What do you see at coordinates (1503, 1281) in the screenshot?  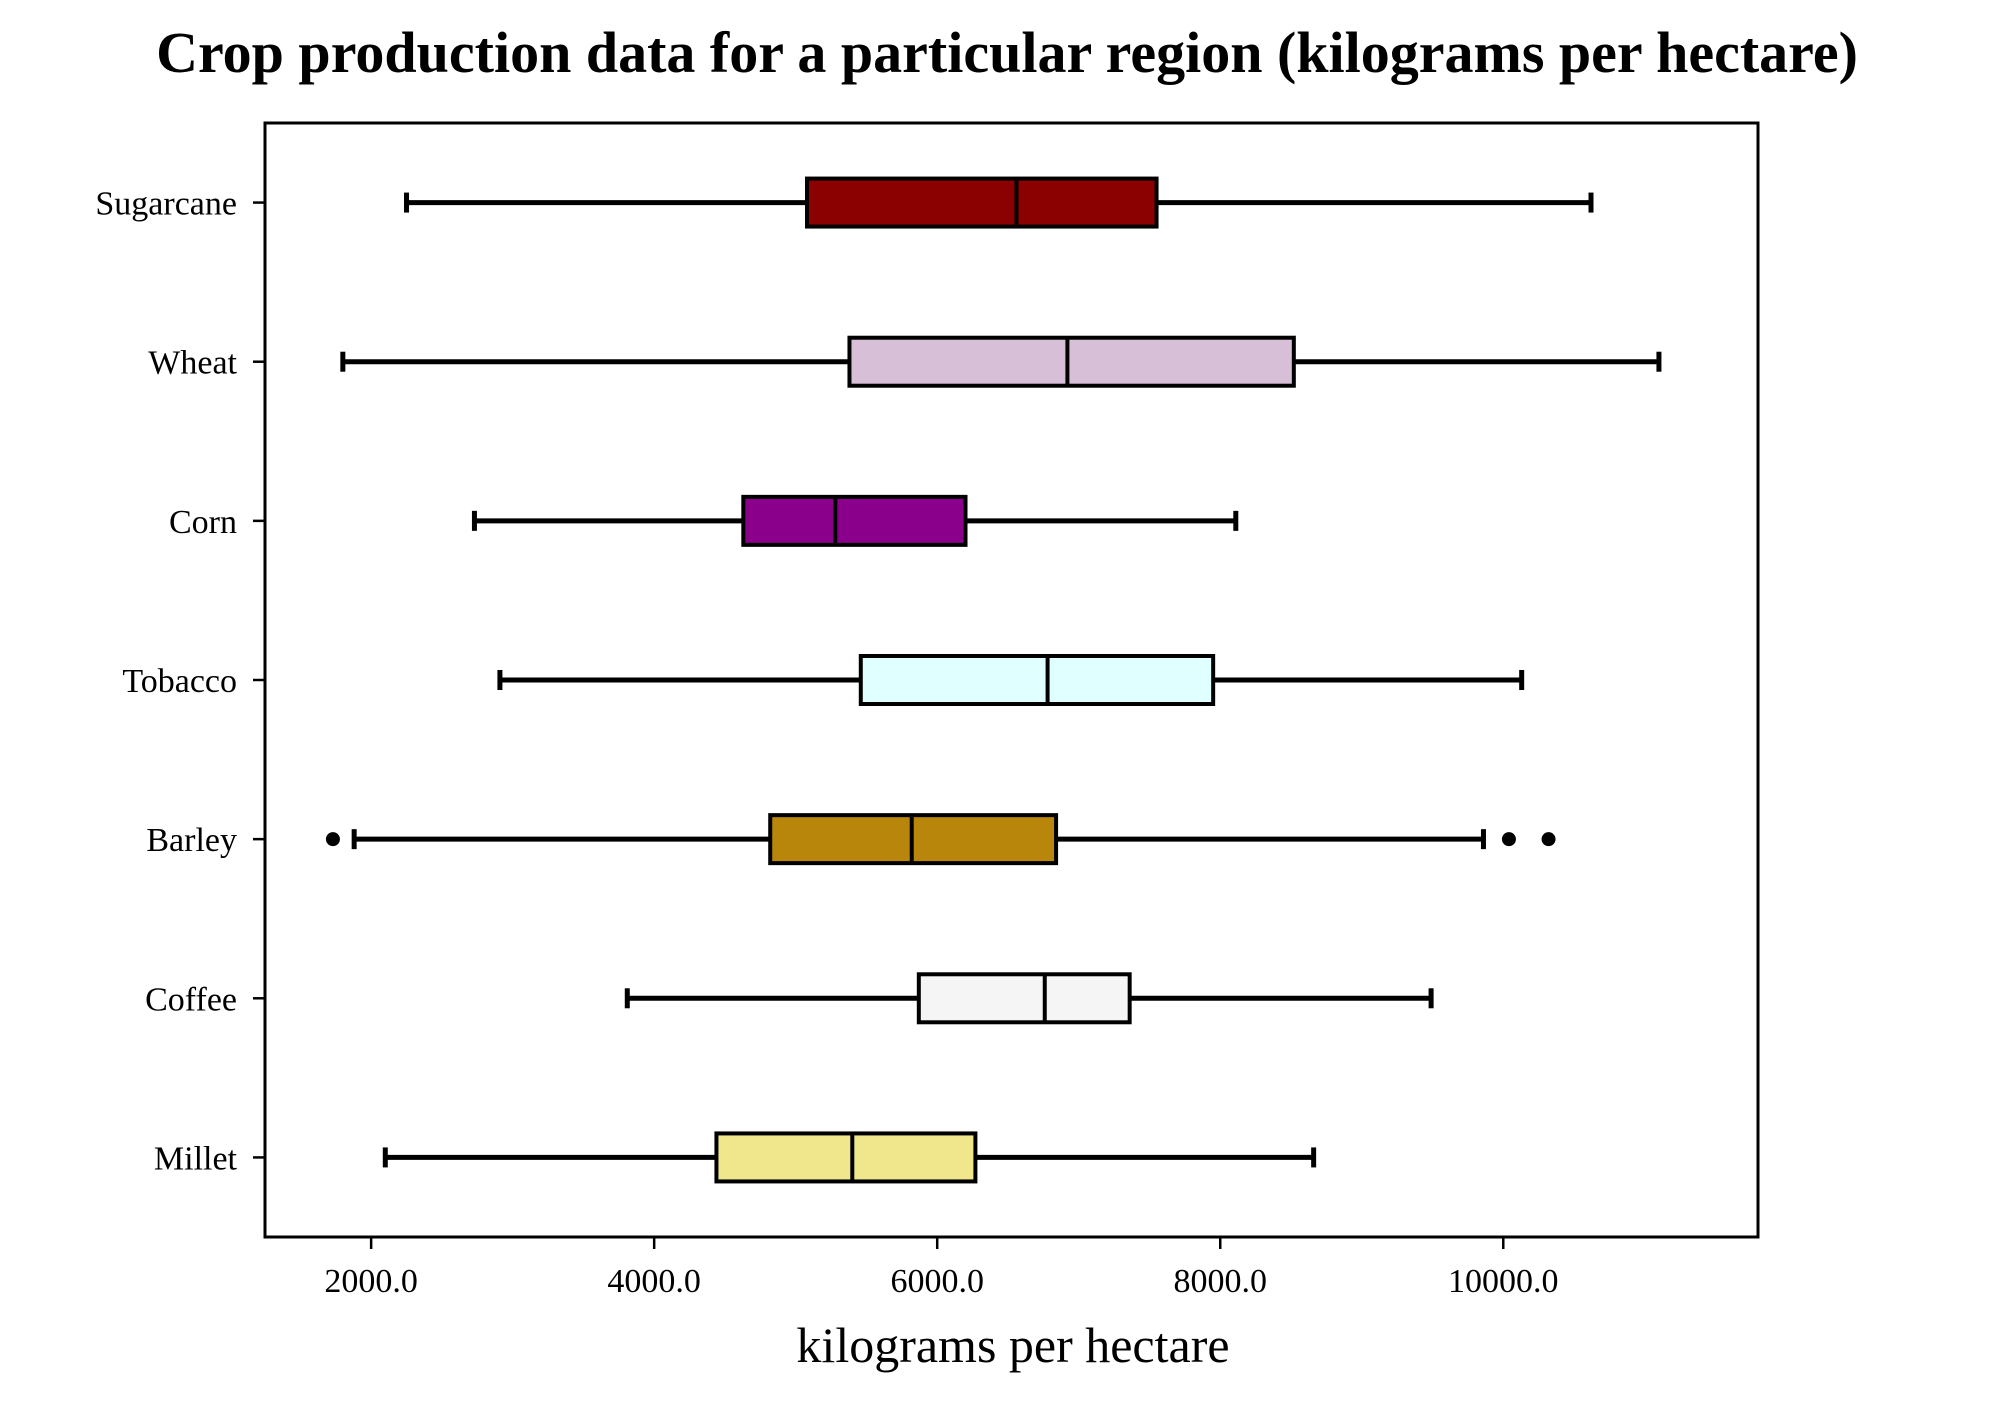 I see `x-tick-label: 10000.0` at bounding box center [1503, 1281].